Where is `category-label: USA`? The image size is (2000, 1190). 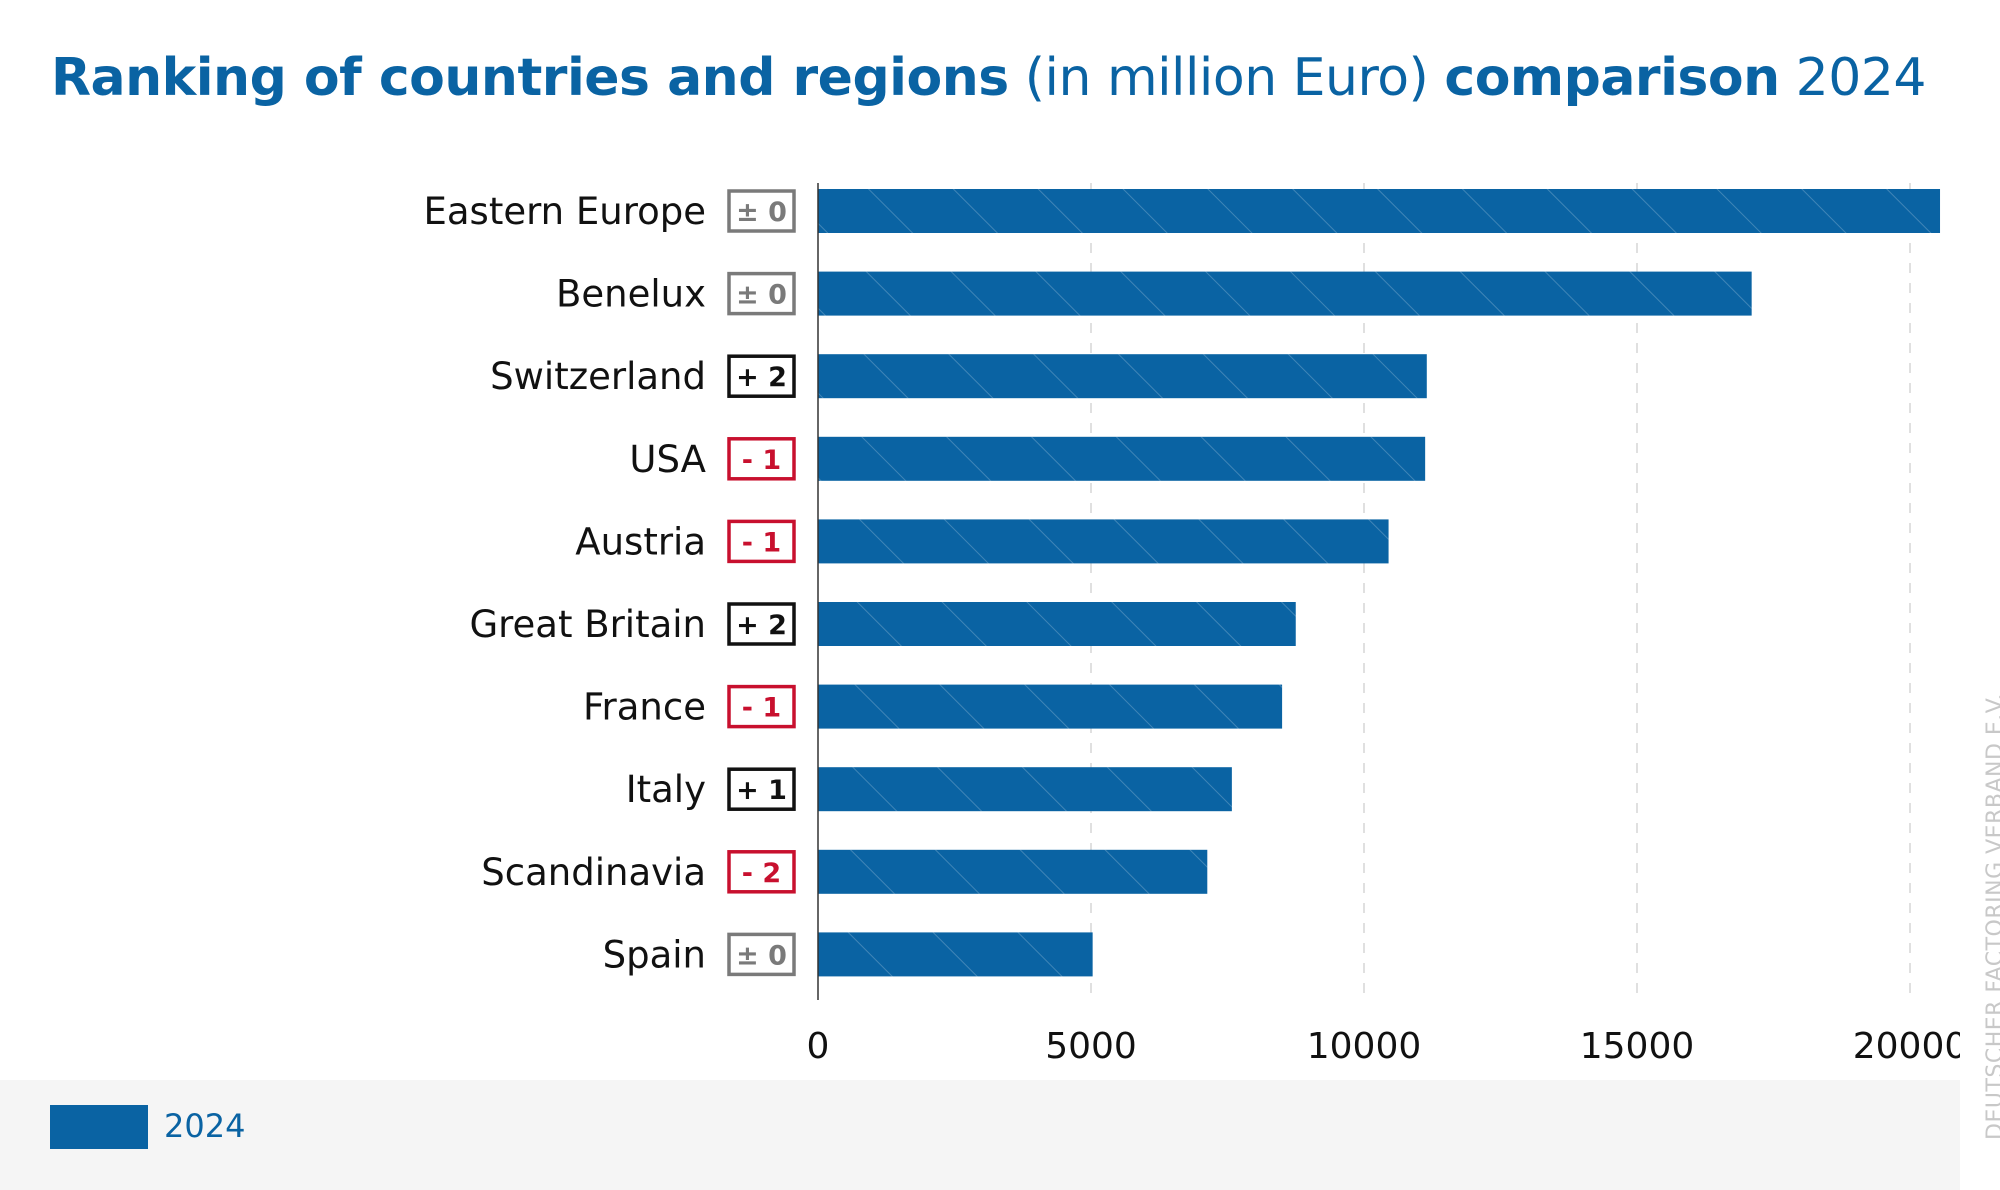 category-label: USA is located at coordinates (667, 459).